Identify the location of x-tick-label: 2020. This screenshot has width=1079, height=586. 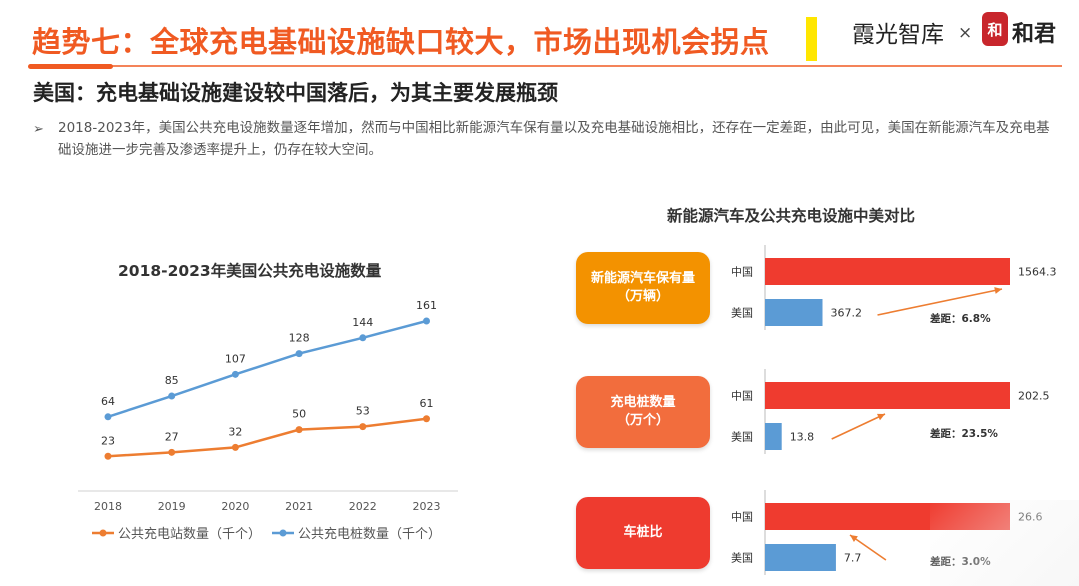
(235, 506).